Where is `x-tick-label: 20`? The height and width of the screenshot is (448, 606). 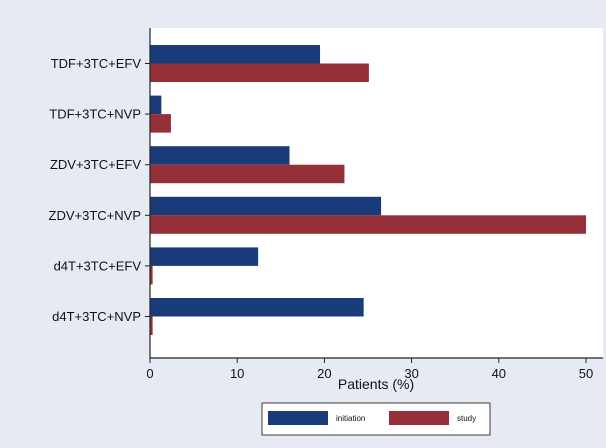 x-tick-label: 20 is located at coordinates (324, 373).